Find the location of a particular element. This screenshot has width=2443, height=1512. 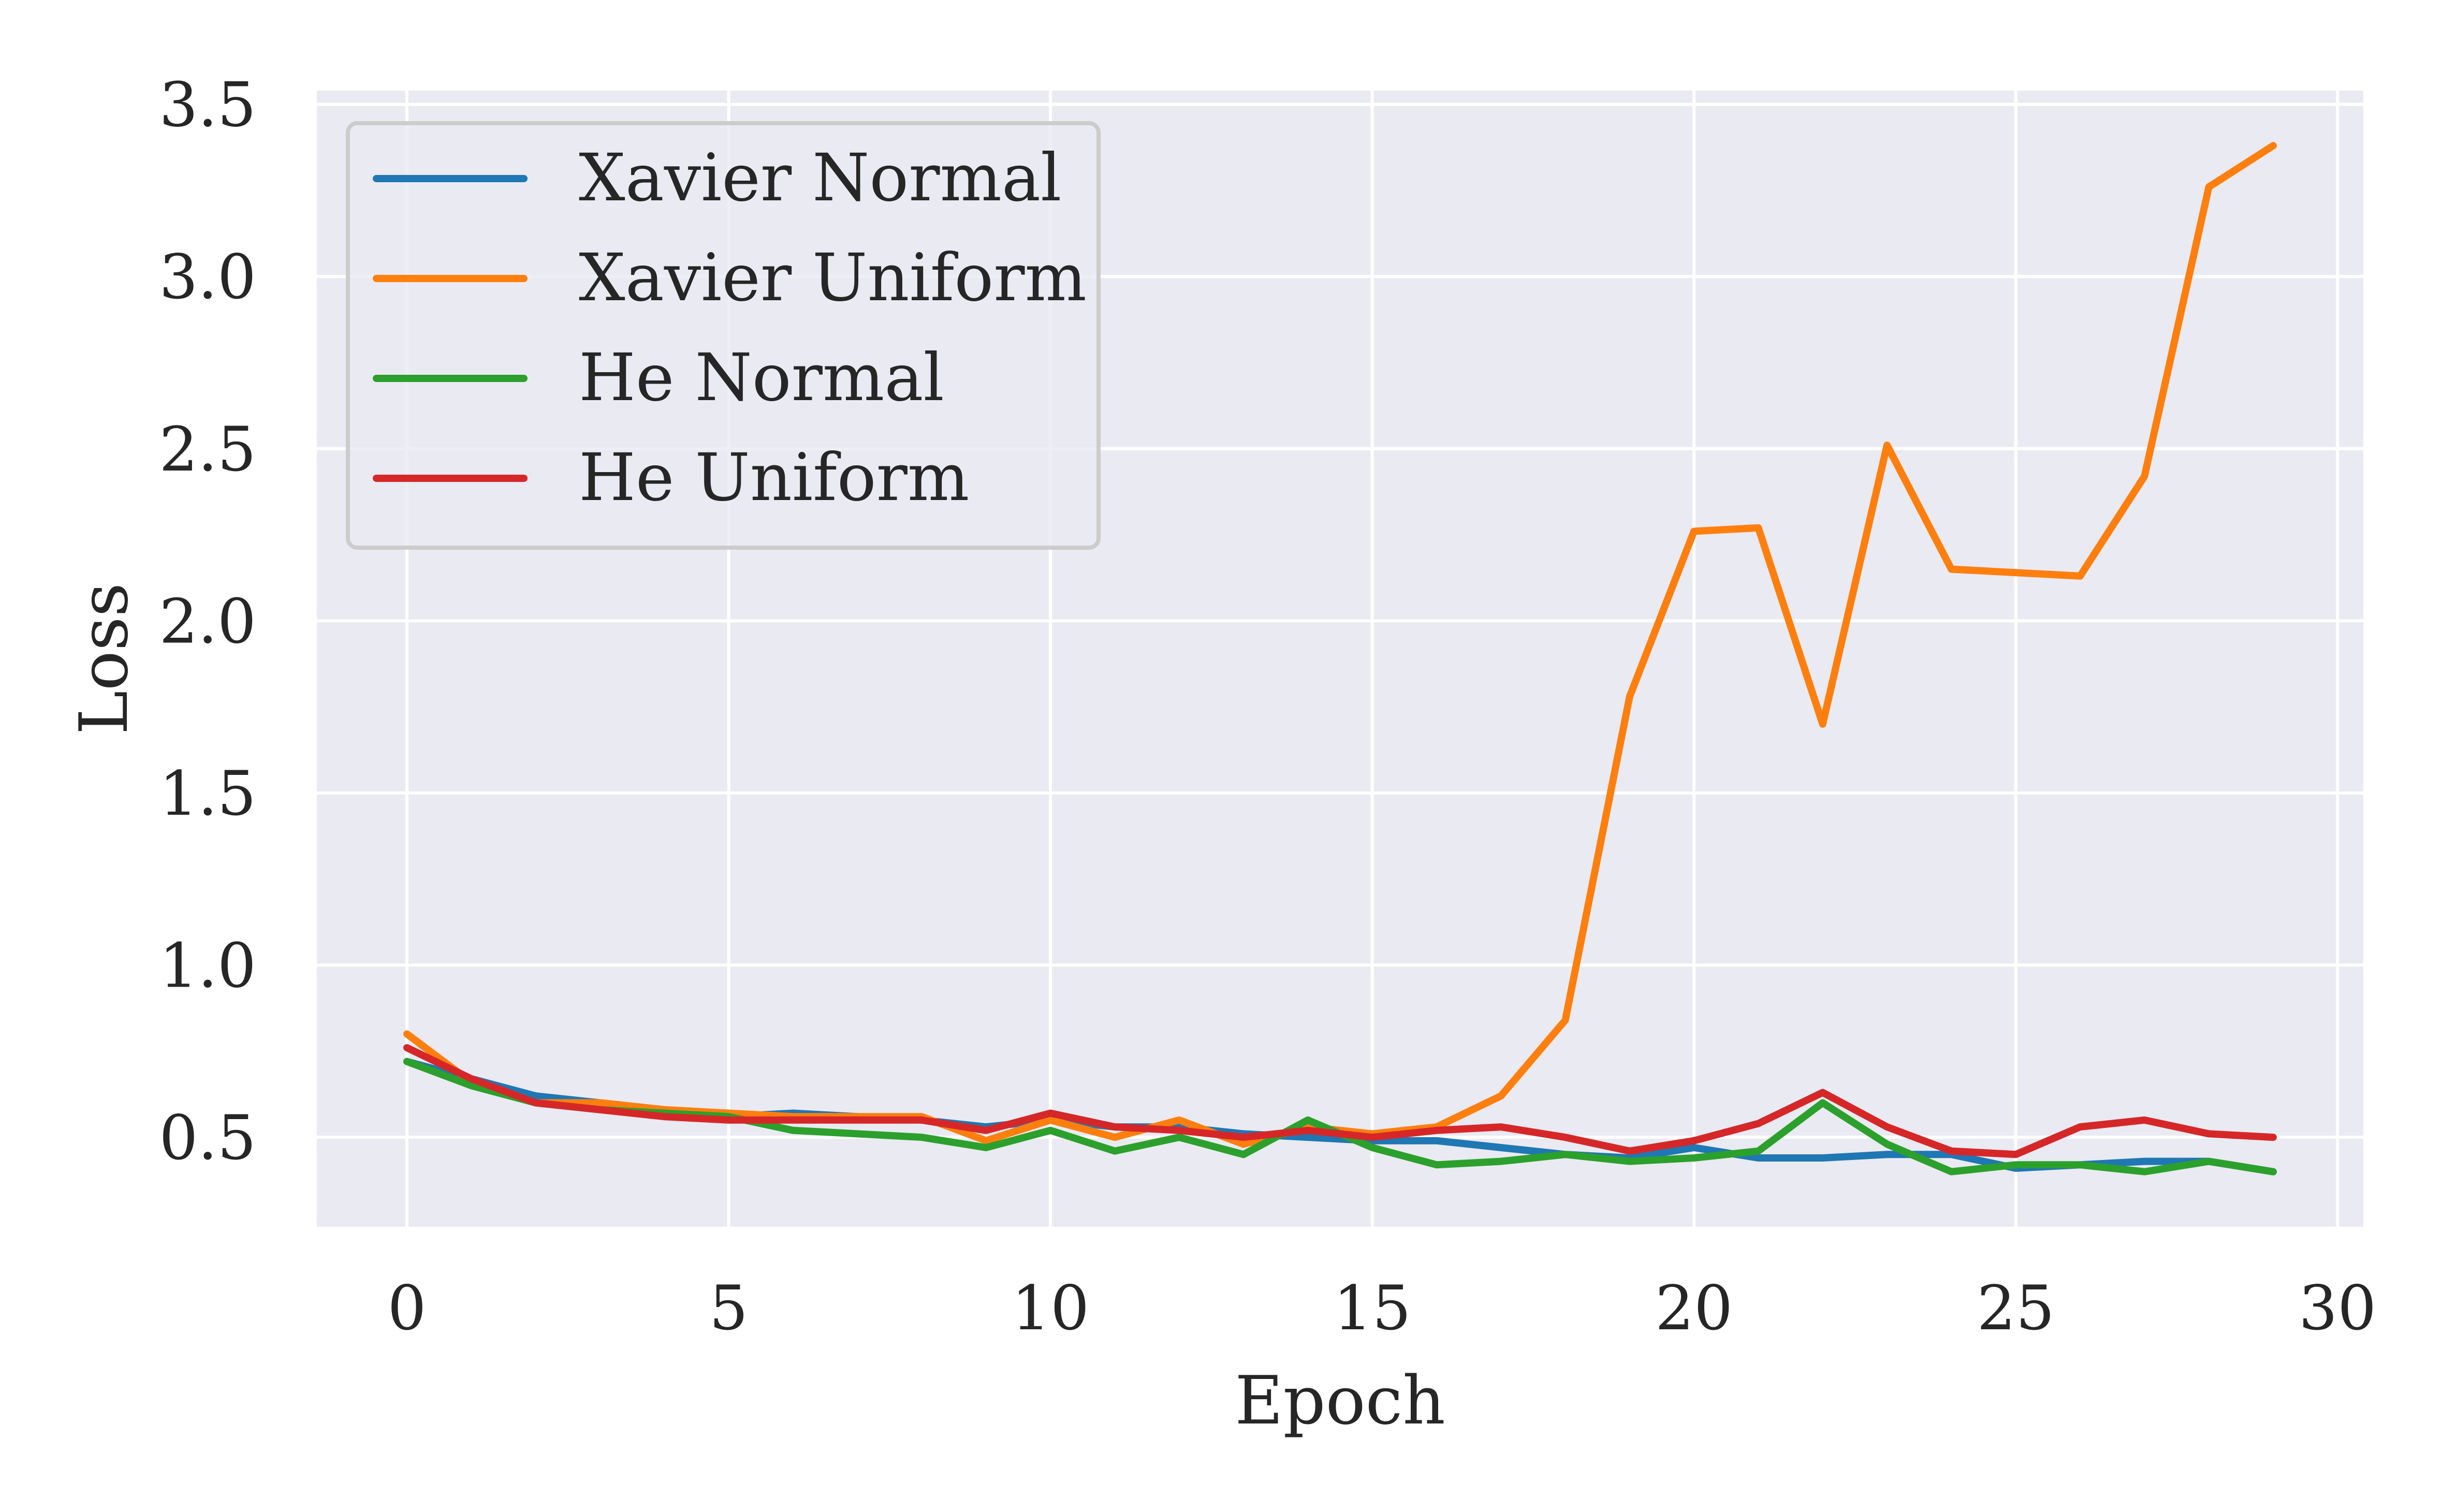

y-tick-label: 1.5 is located at coordinates (207, 793).